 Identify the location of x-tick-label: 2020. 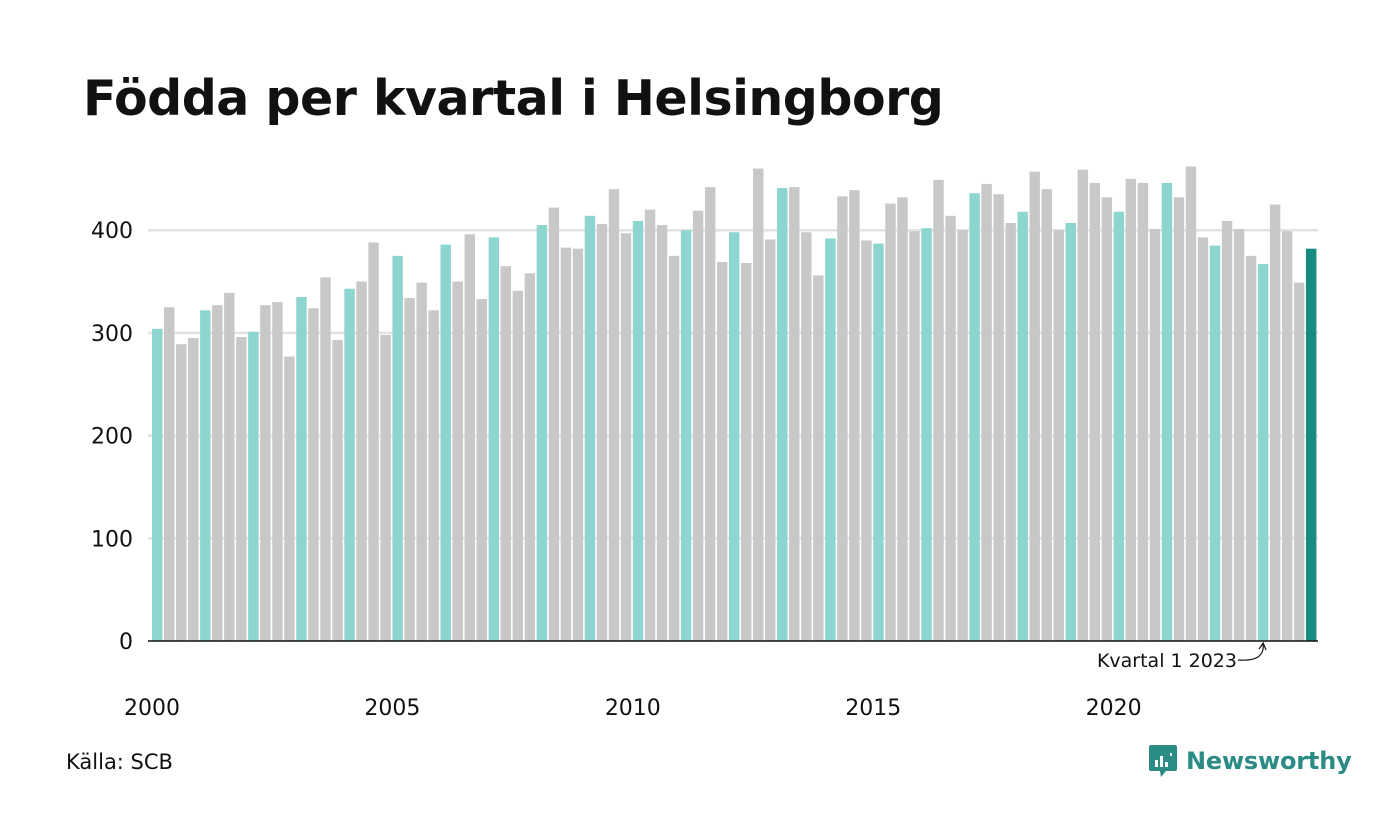
(1114, 708).